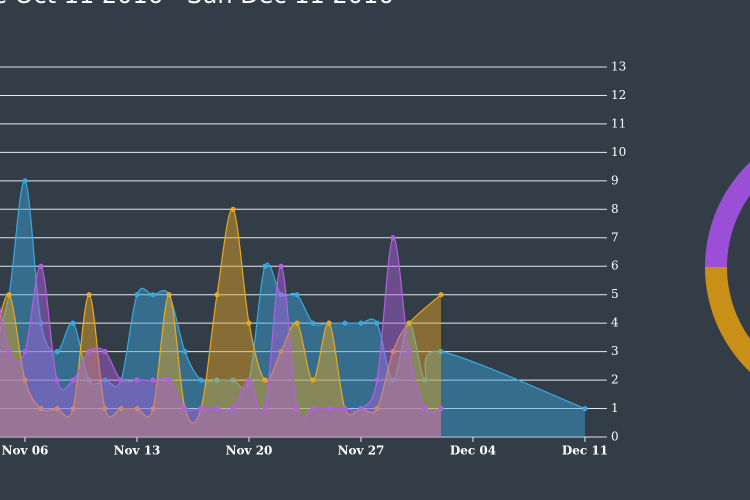 The width and height of the screenshot is (750, 500). What do you see at coordinates (137, 451) in the screenshot?
I see `x-tick-label: Nov 13` at bounding box center [137, 451].